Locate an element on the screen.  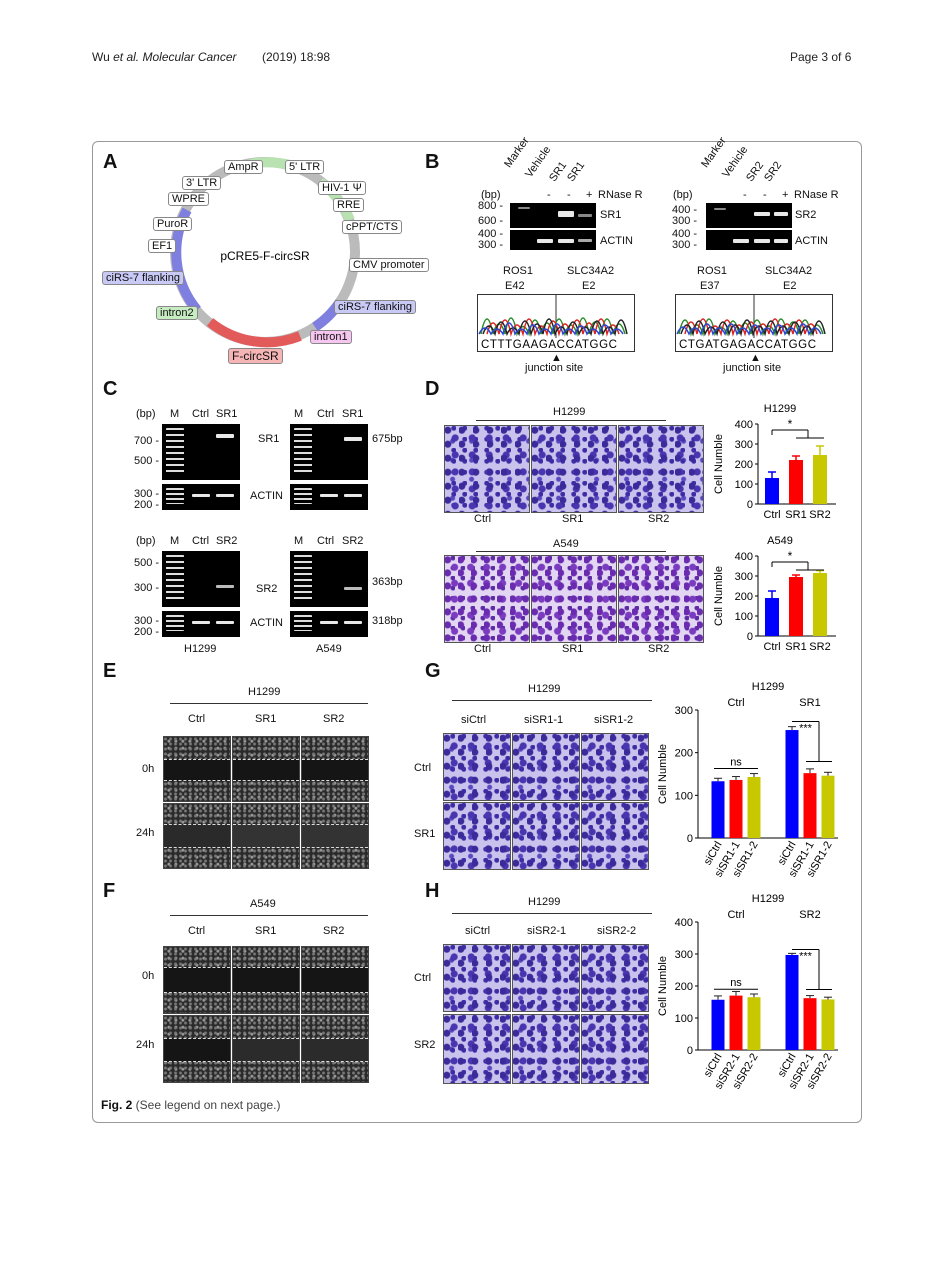
c-size-318: 318bp is located at coordinates (387, 621).